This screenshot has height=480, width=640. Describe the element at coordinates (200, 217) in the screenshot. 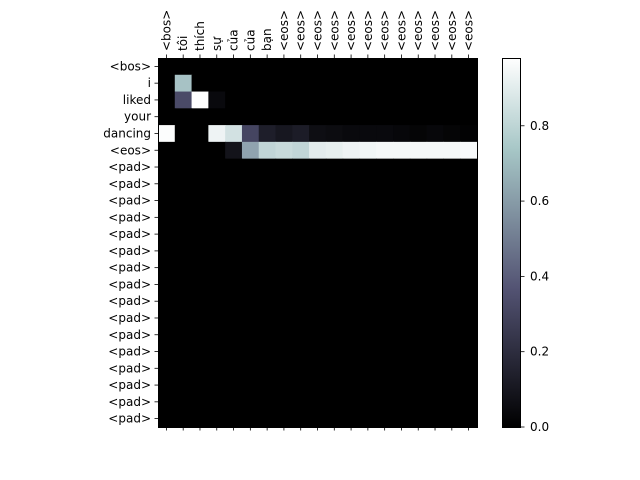

I see `heatmap-cell-r9-c2` at that location.